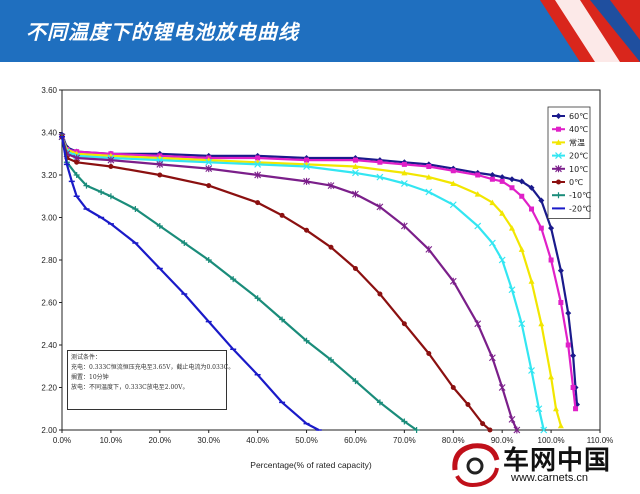 This screenshot has height=494, width=640. What do you see at coordinates (570, 129) in the screenshot?
I see `legend-item: 40℃` at bounding box center [570, 129].